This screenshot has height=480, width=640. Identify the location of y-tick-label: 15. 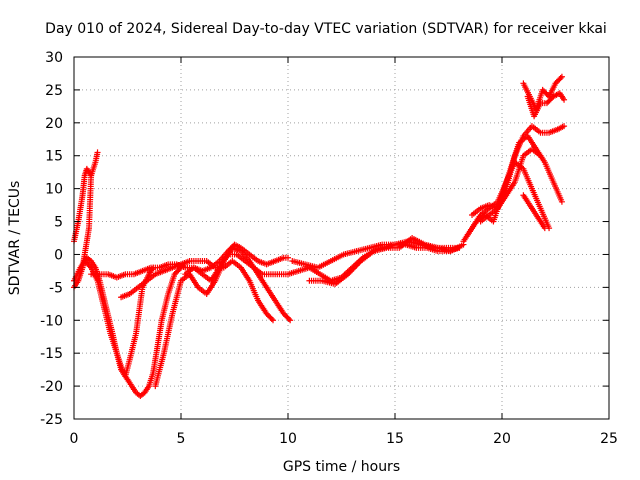
(54, 157).